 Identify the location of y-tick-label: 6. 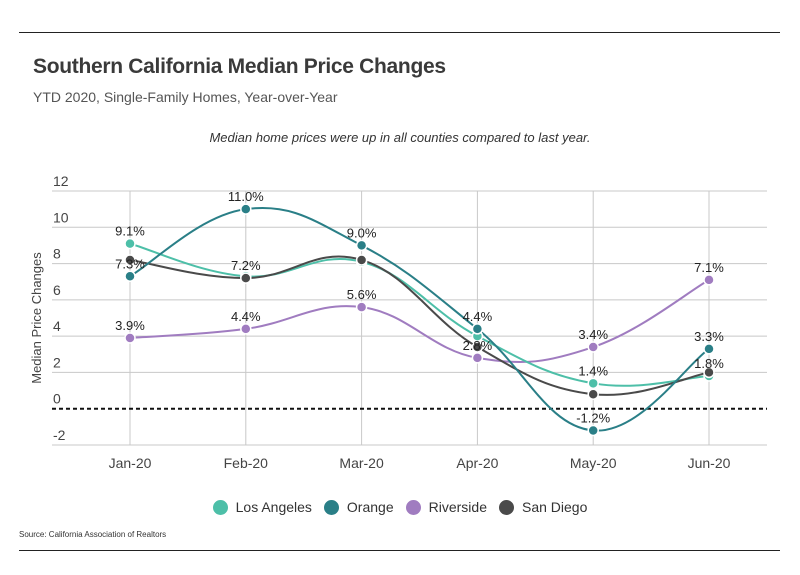
(57, 290).